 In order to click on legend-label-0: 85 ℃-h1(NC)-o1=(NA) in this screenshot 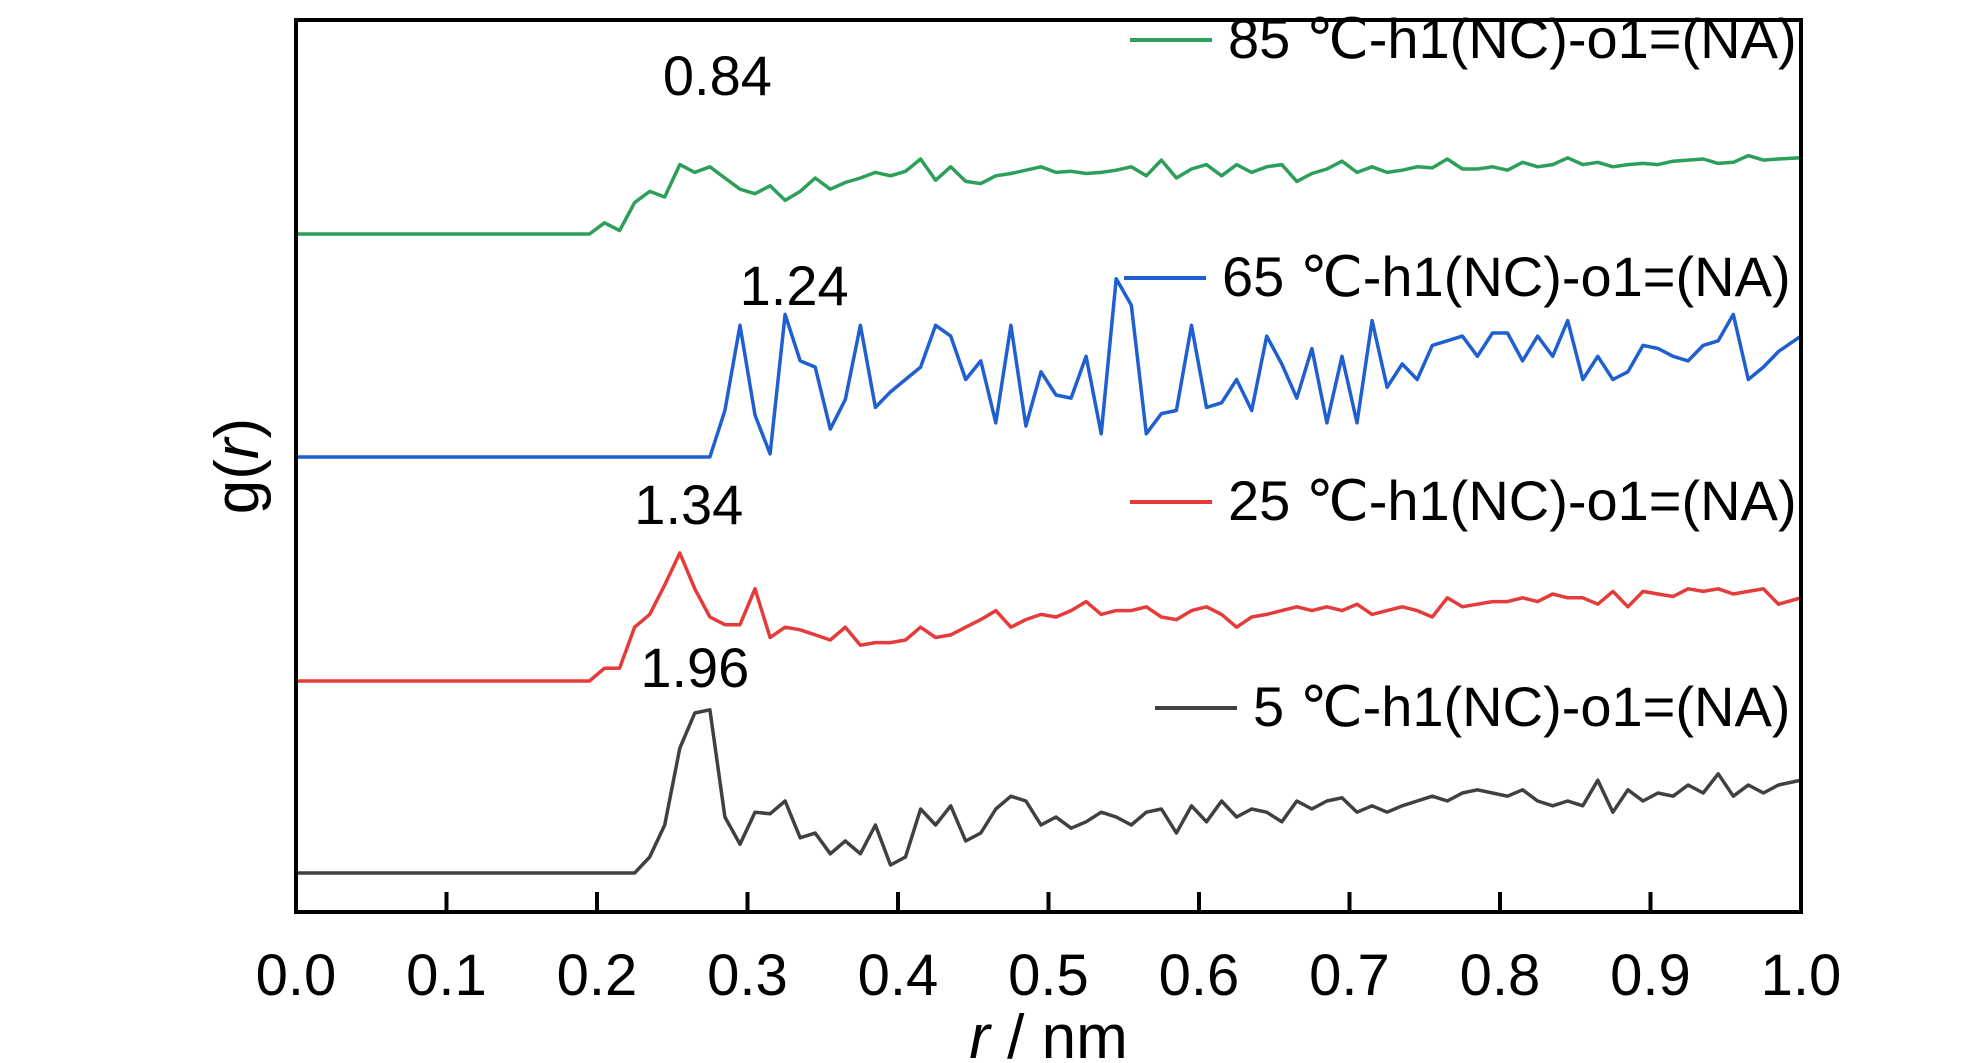, I will do `click(1512, 38)`.